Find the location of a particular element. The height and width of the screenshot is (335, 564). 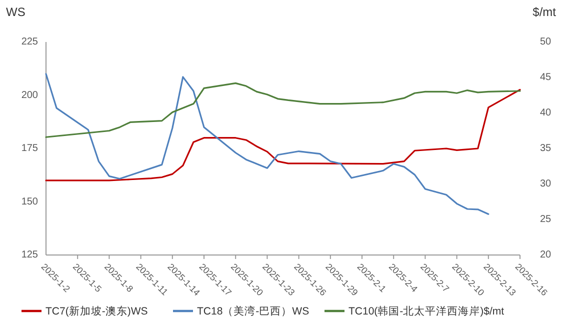

y2-tick-label: 40 is located at coordinates (546, 113).